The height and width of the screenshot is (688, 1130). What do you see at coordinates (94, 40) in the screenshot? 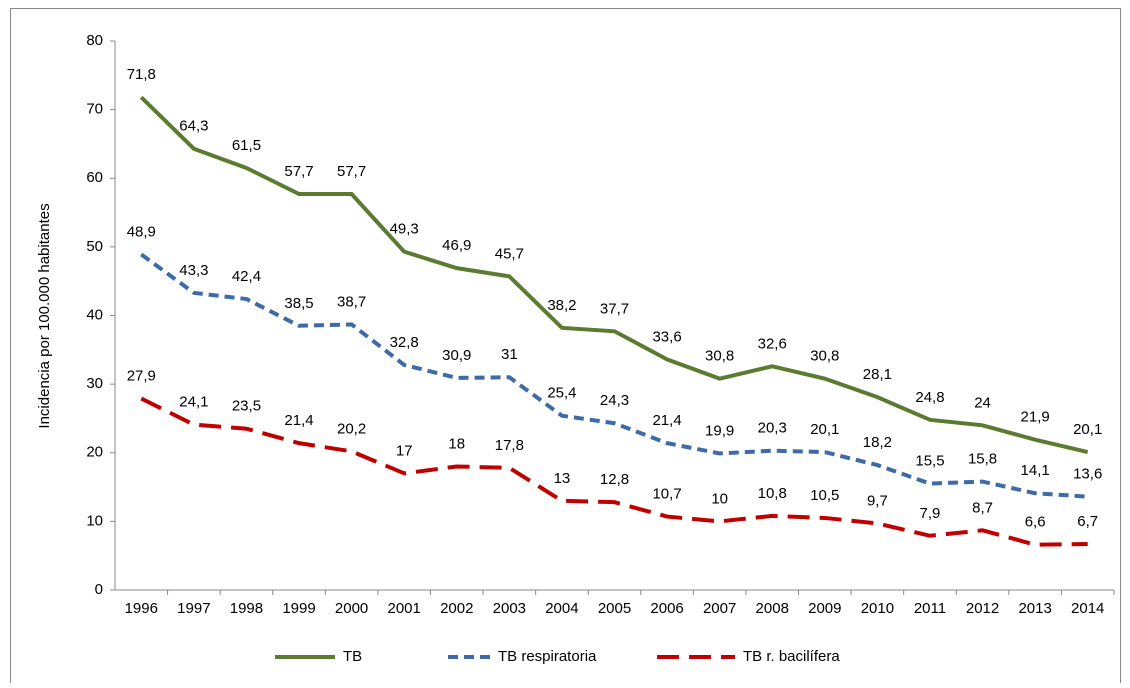
I see `y-tick-label: 80` at bounding box center [94, 40].